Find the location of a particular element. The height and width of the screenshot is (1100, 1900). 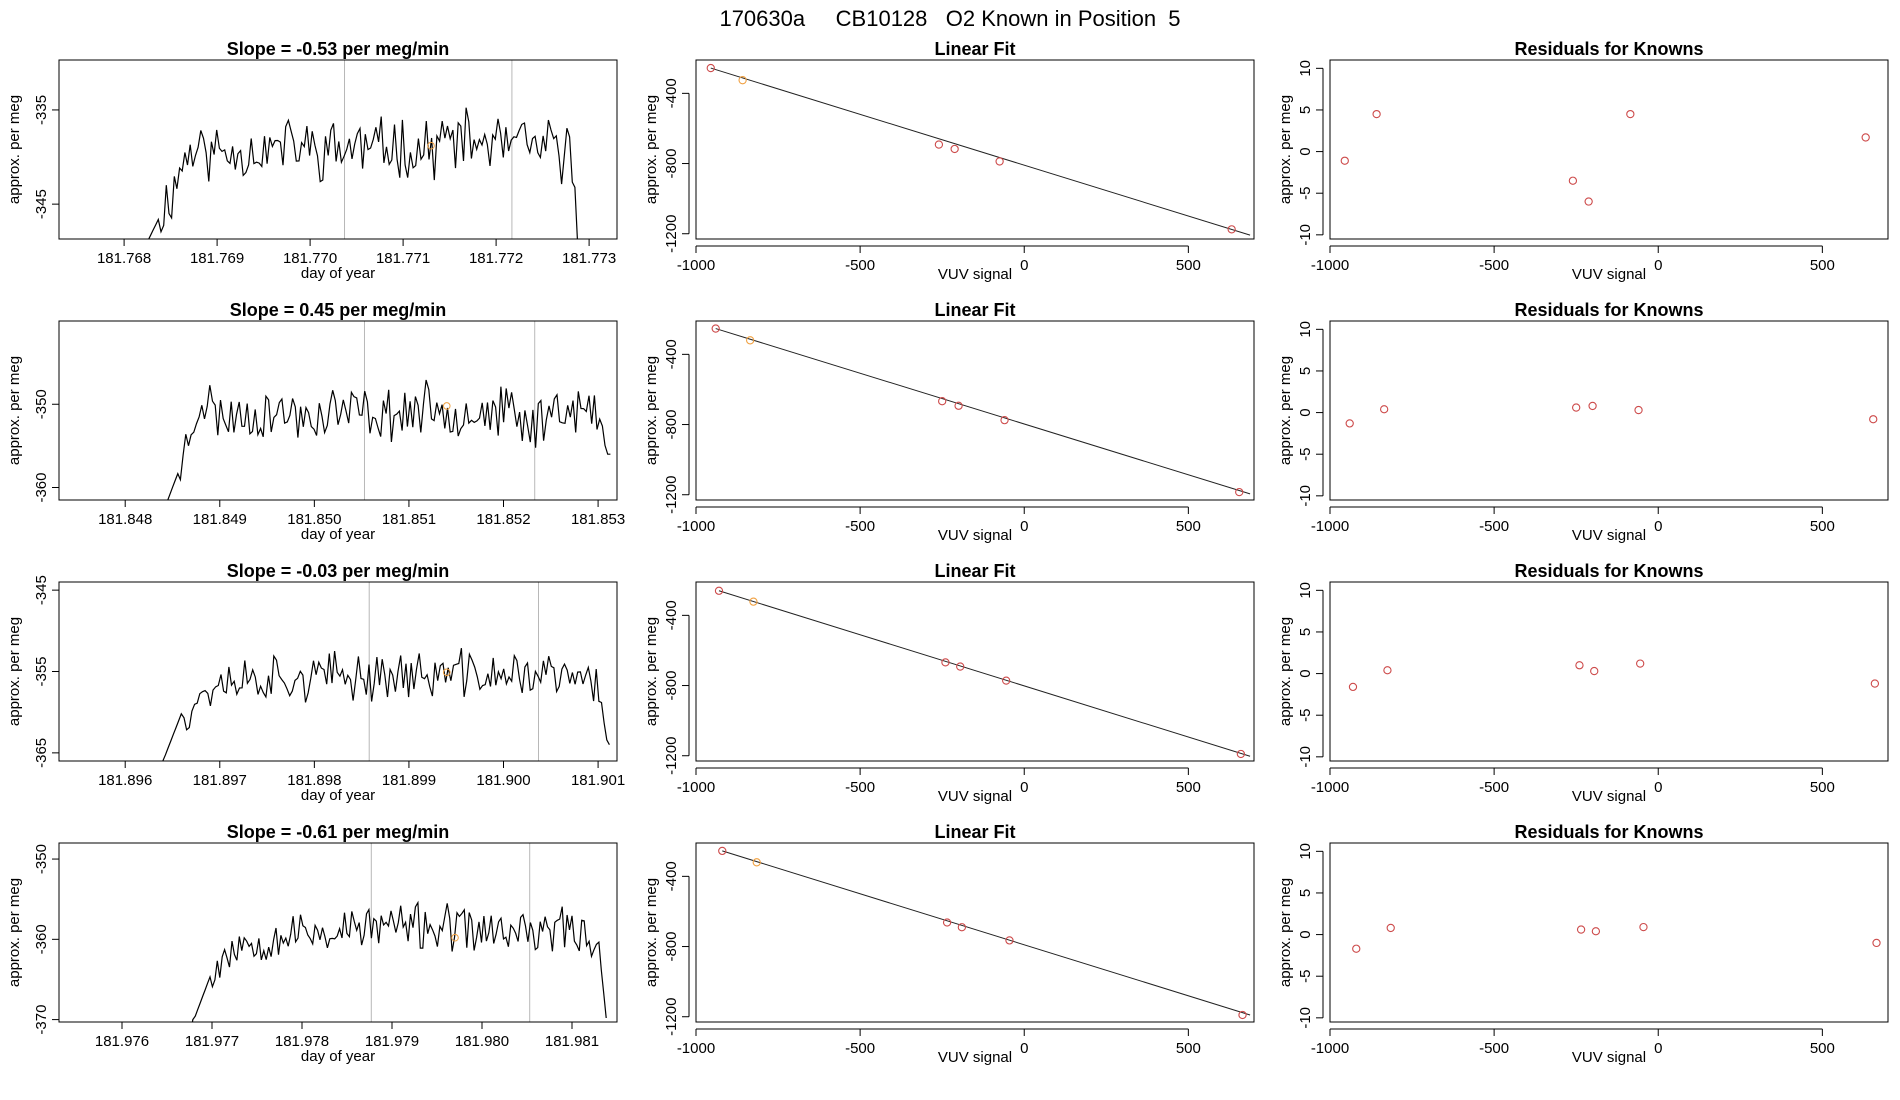

x-tick-label: 0 is located at coordinates (1658, 265).